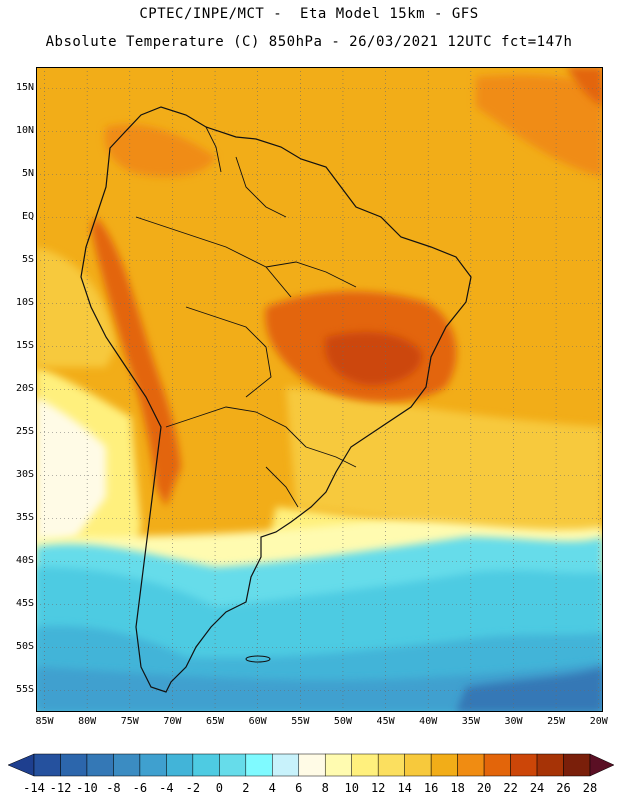 This screenshot has height=804, width=618. I want to click on legend-tick-label: 22, so click(510, 788).